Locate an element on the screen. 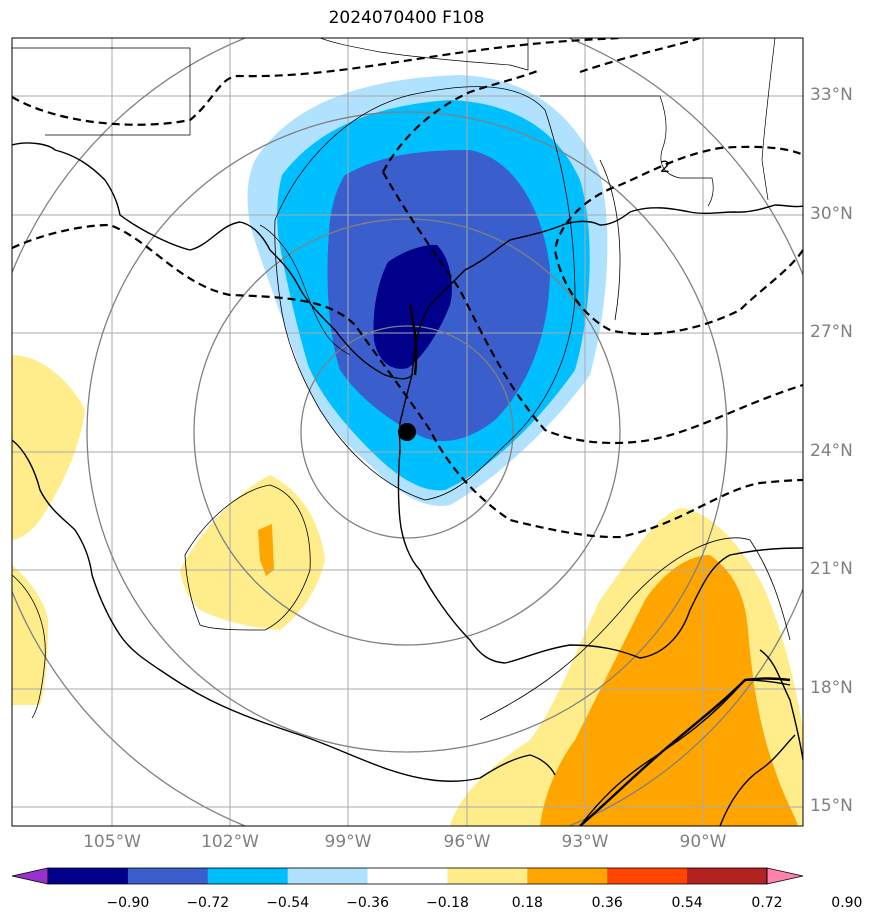 The height and width of the screenshot is (924, 873). colorbar is located at coordinates (407, 876).